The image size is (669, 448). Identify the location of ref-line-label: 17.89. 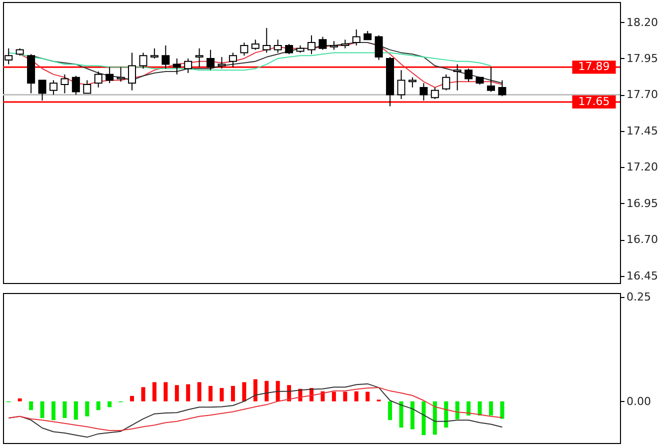
(594, 67).